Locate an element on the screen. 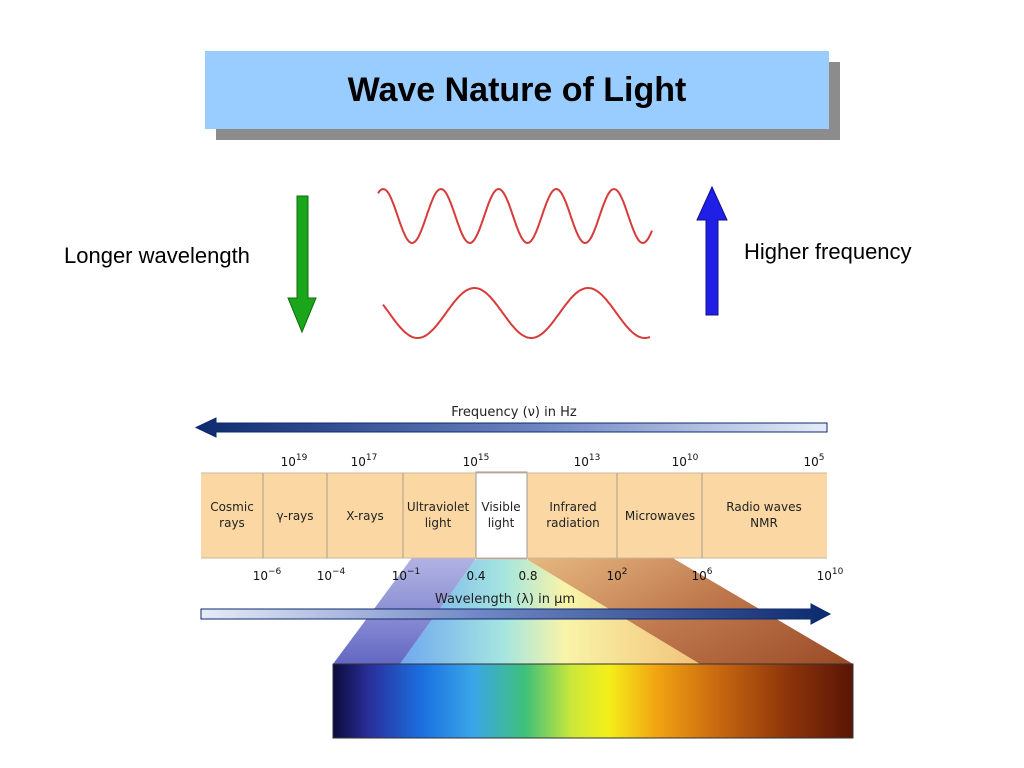 Image resolution: width=1024 pixels, height=768 pixels. long-wavelength-wave is located at coordinates (516, 313).